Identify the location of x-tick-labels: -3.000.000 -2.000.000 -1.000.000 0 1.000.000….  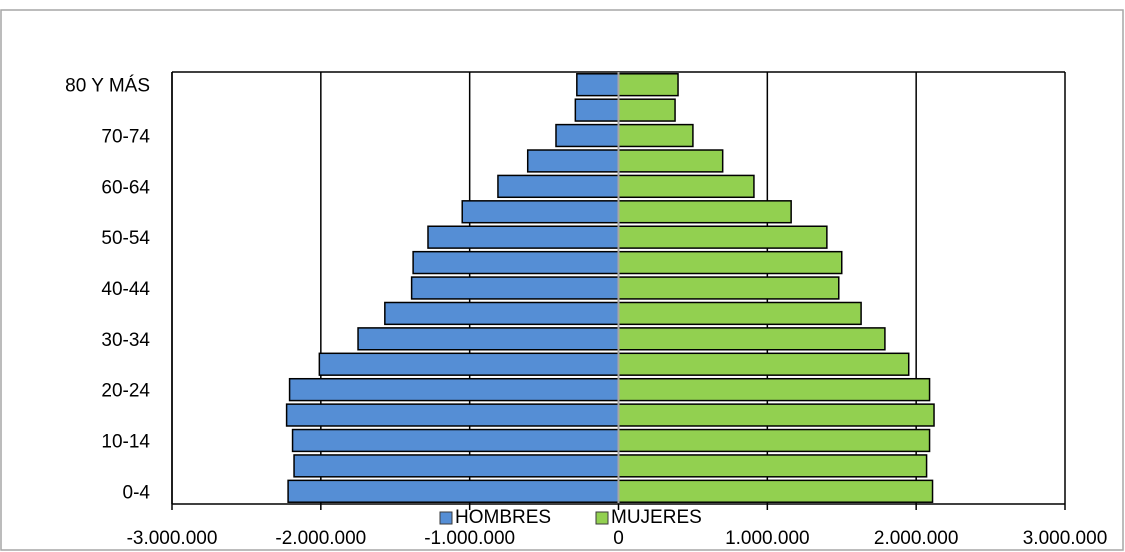
(617, 538).